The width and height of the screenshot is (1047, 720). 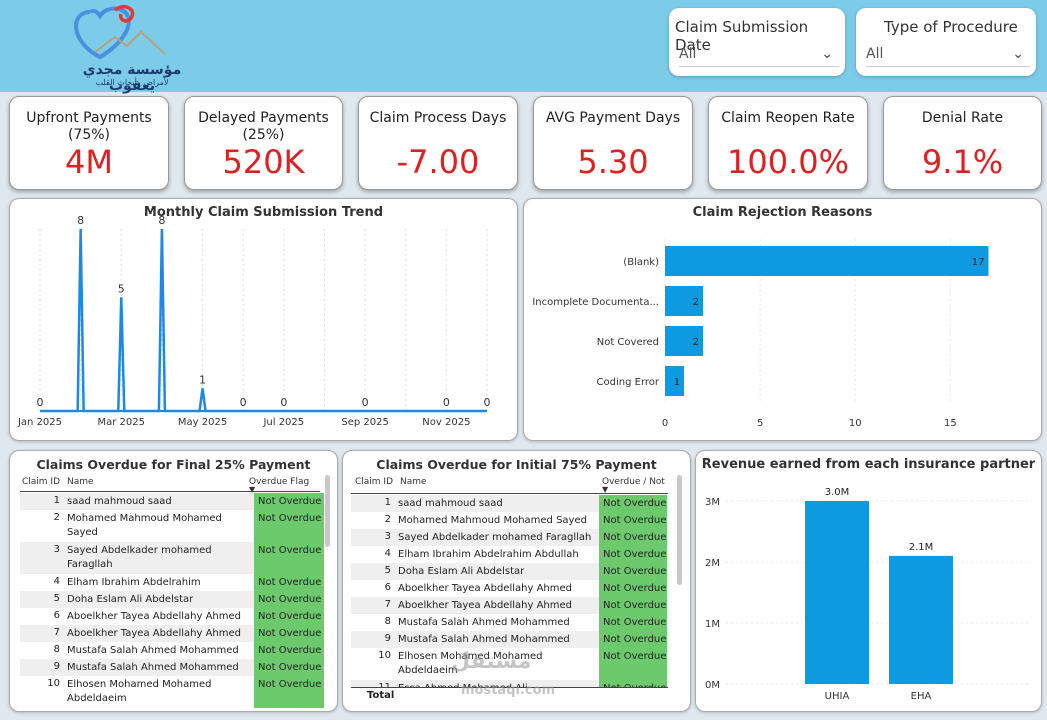 I want to click on table-row: 11 Essa Ahmed Mohamed AliNot Overdue, so click(x=509, y=683).